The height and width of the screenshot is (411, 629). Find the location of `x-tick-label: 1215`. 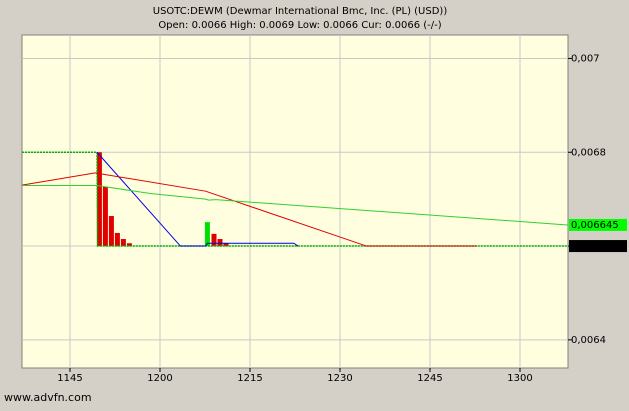

x-tick-label: 1215 is located at coordinates (249, 378).